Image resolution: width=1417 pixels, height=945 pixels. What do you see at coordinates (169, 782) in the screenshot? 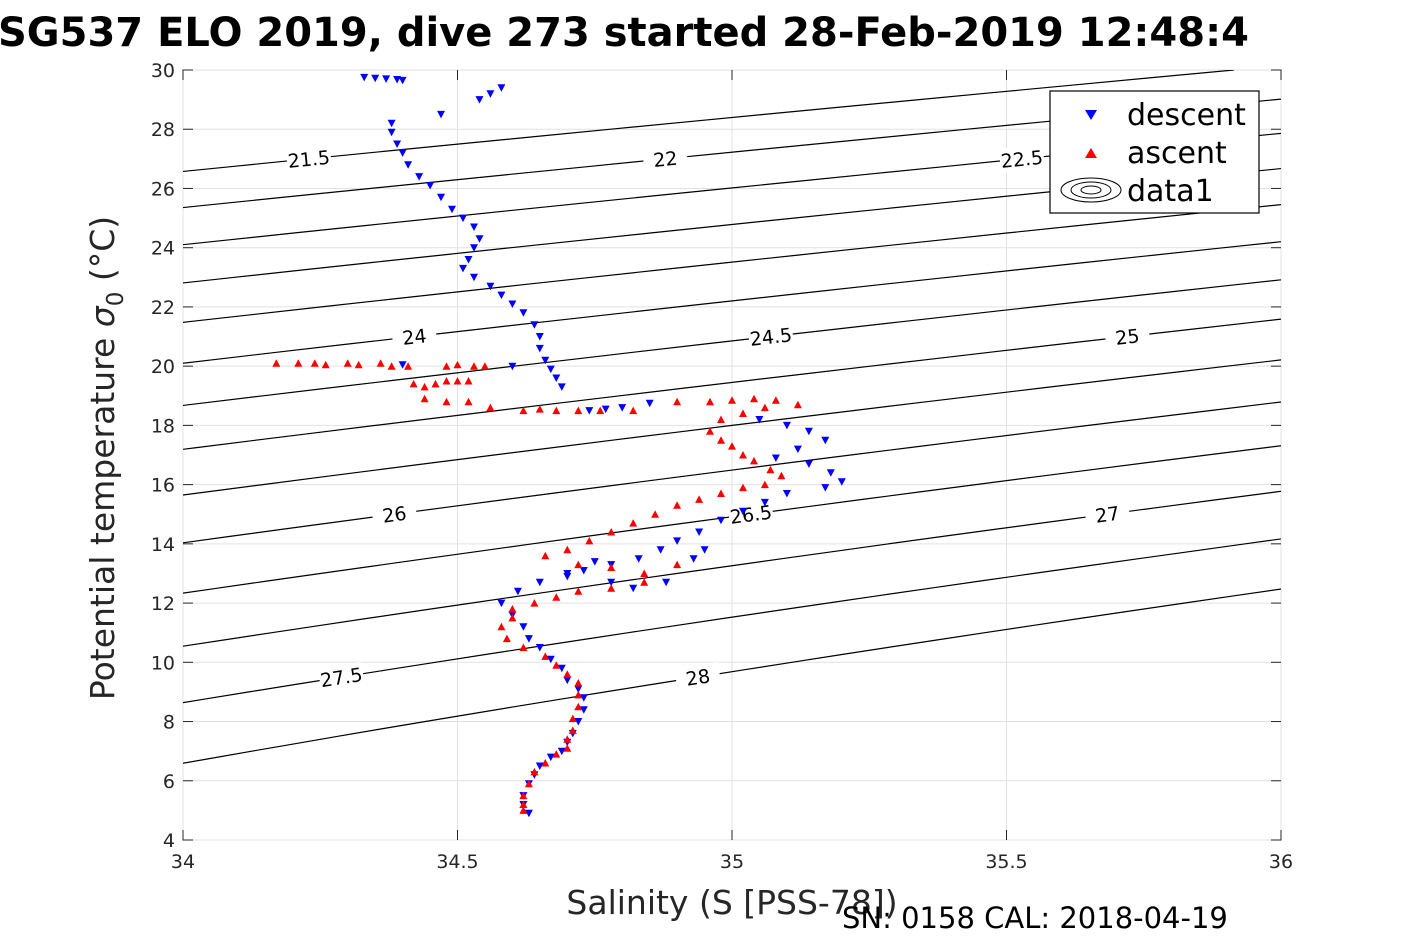
I see `y-tick-label: 6` at bounding box center [169, 782].